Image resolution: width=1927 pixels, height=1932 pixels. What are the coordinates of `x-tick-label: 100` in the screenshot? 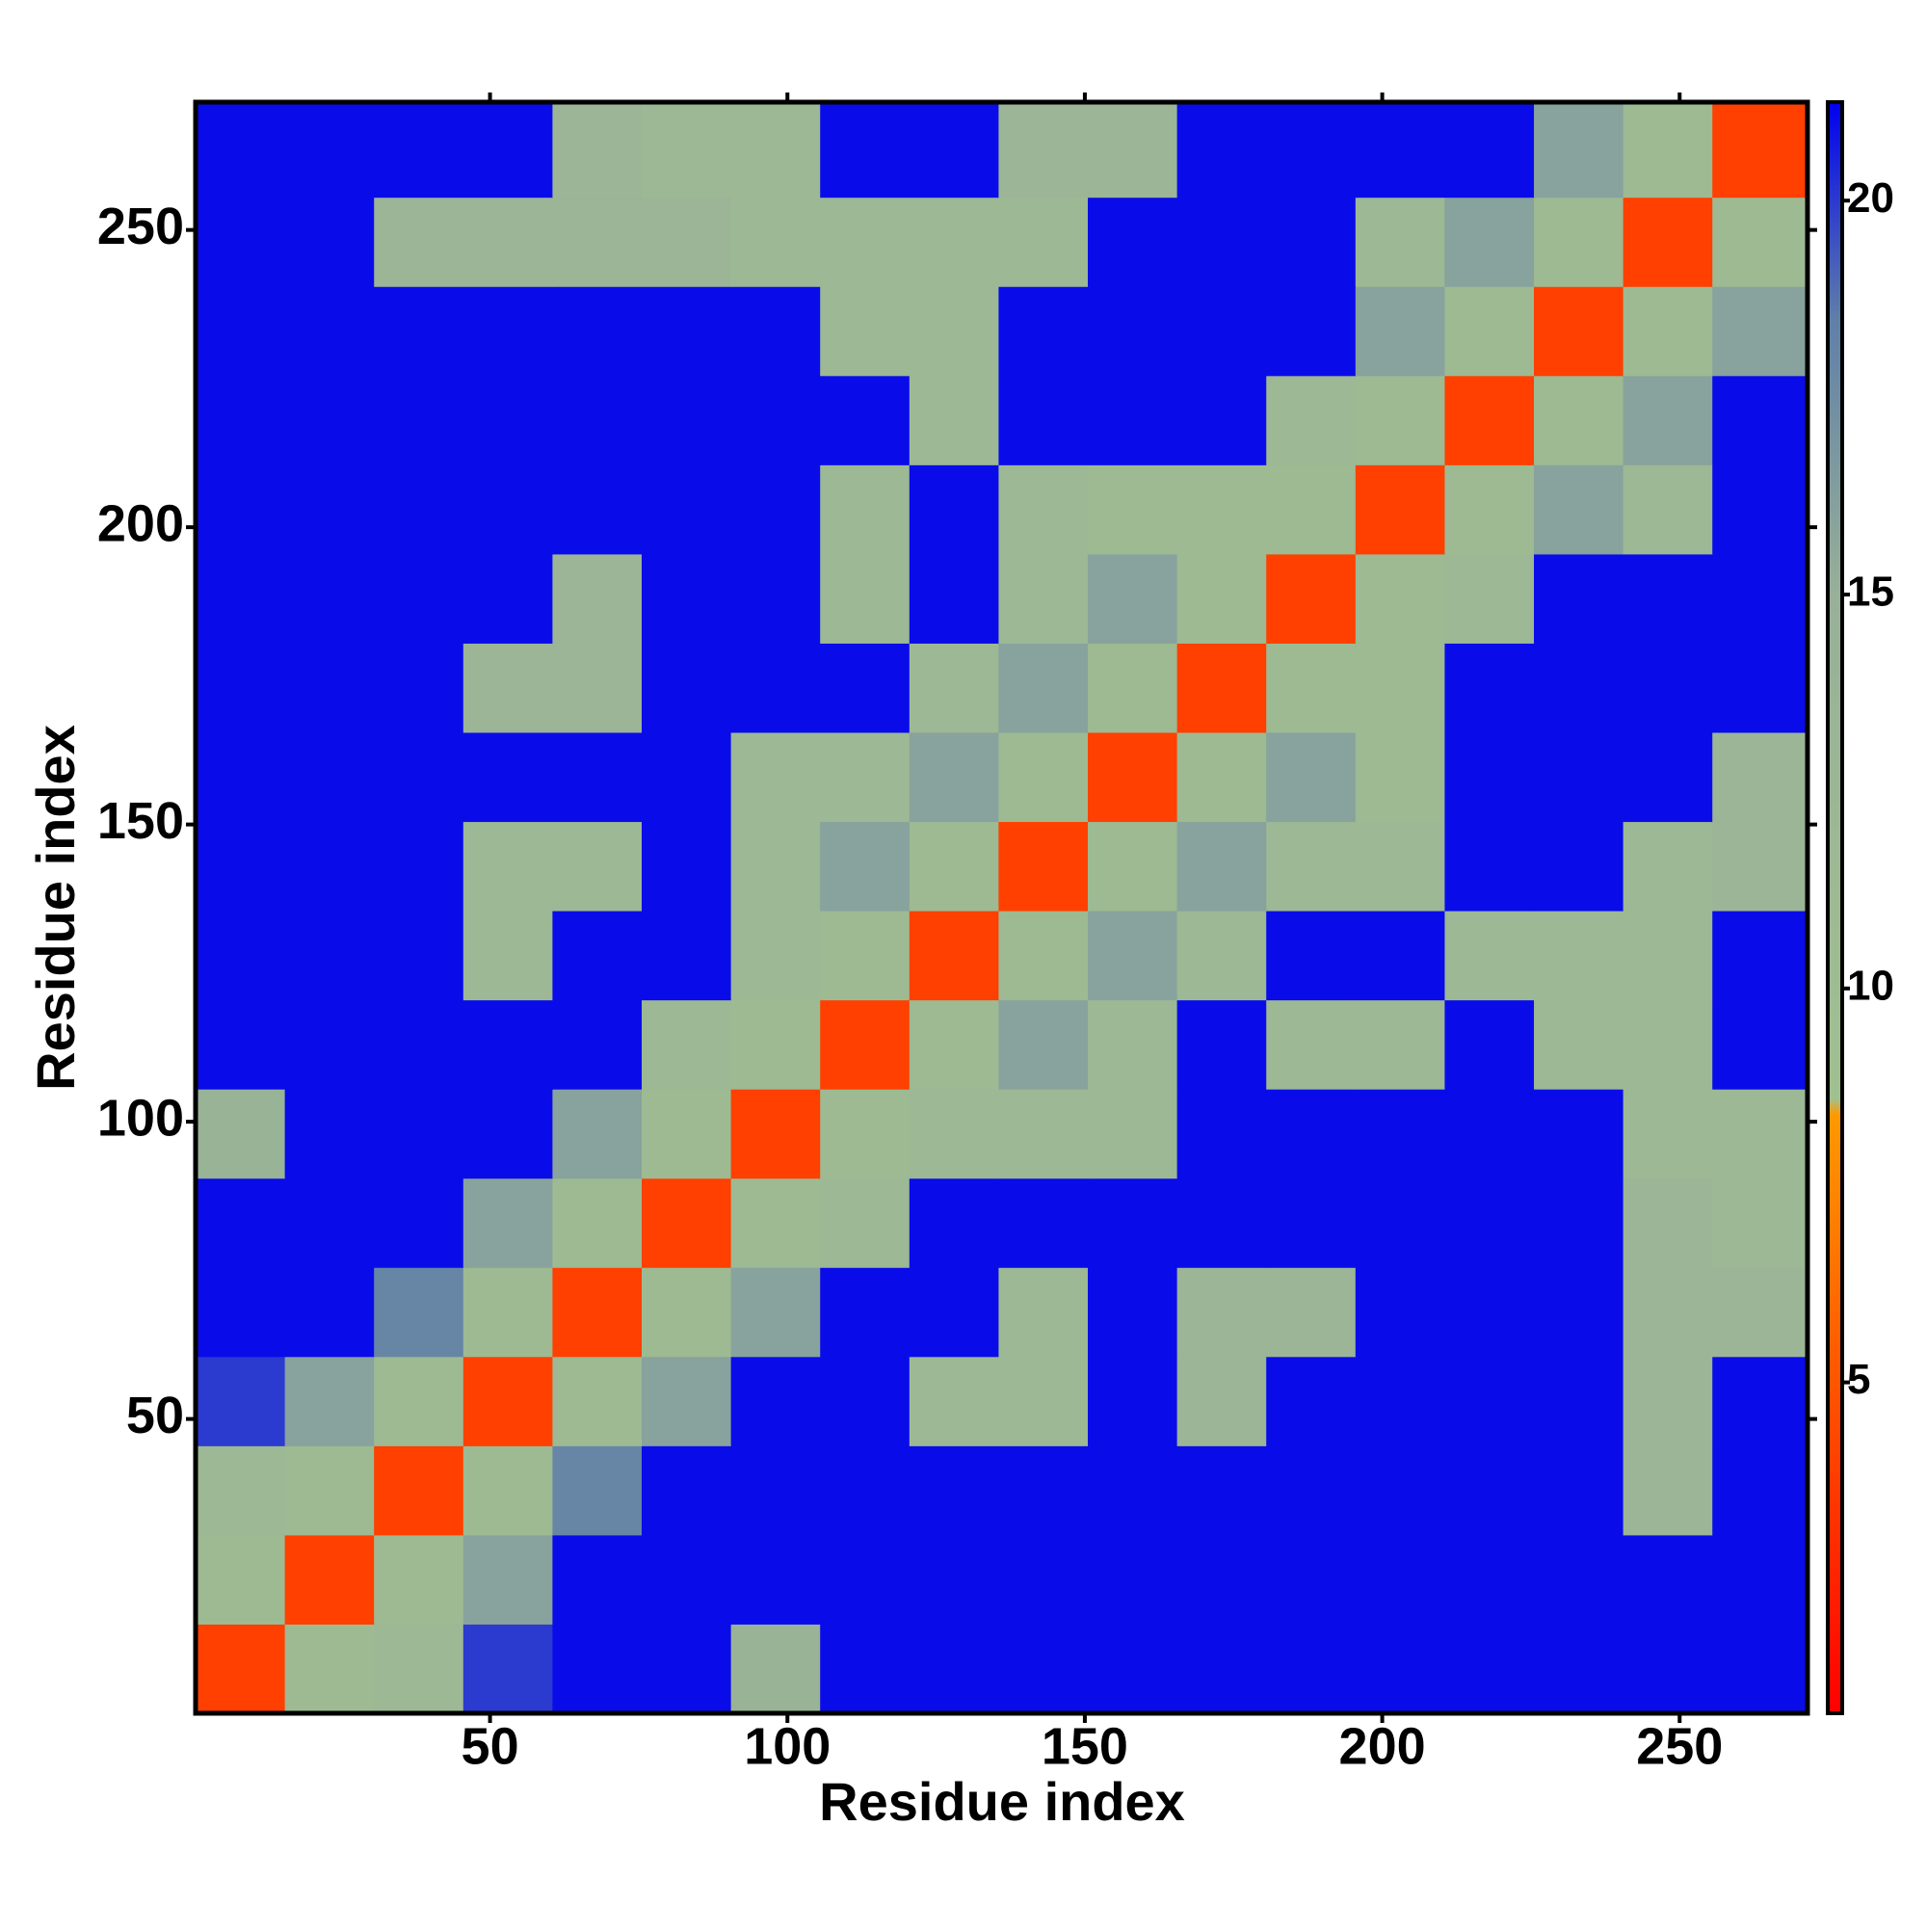 It's located at (787, 1746).